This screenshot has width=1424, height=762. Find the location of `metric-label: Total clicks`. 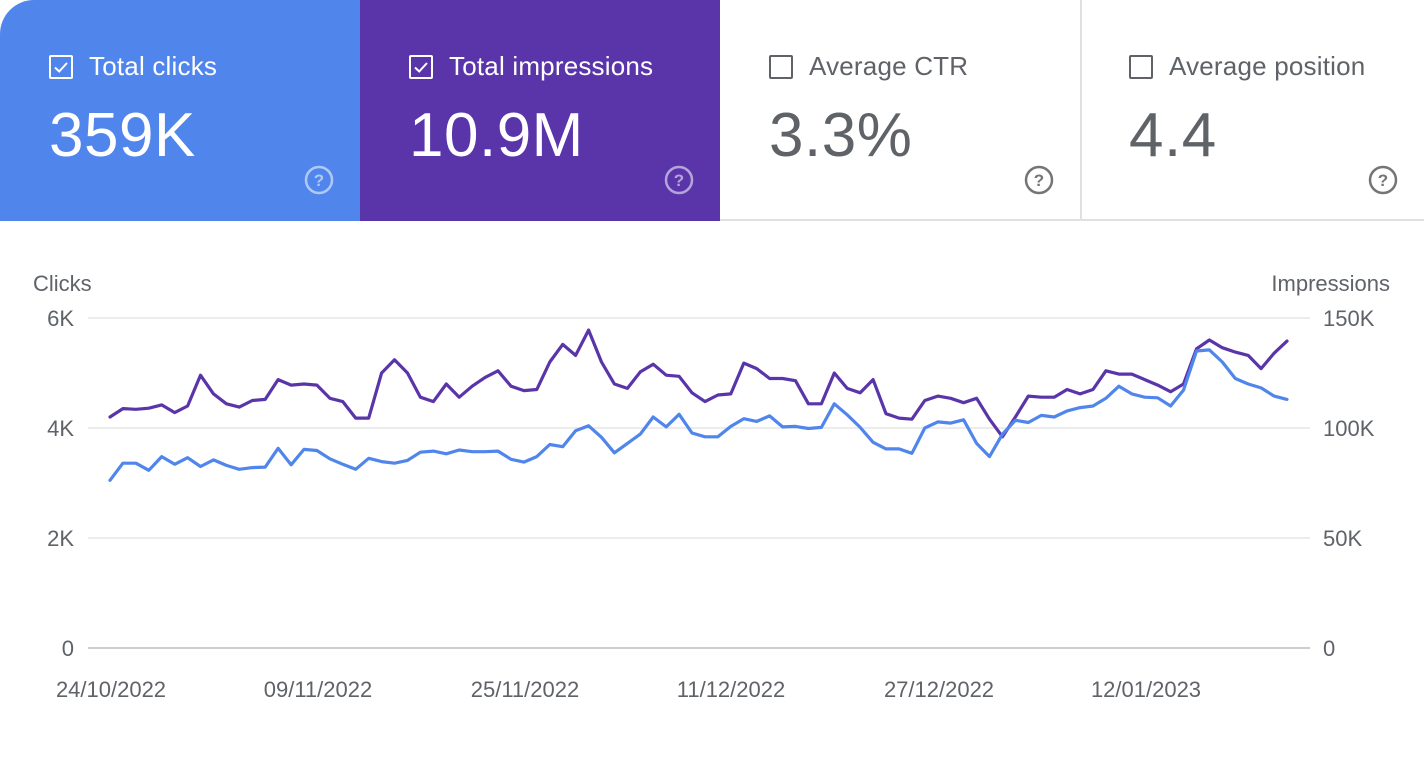

metric-label: Total clicks is located at coordinates (153, 66).